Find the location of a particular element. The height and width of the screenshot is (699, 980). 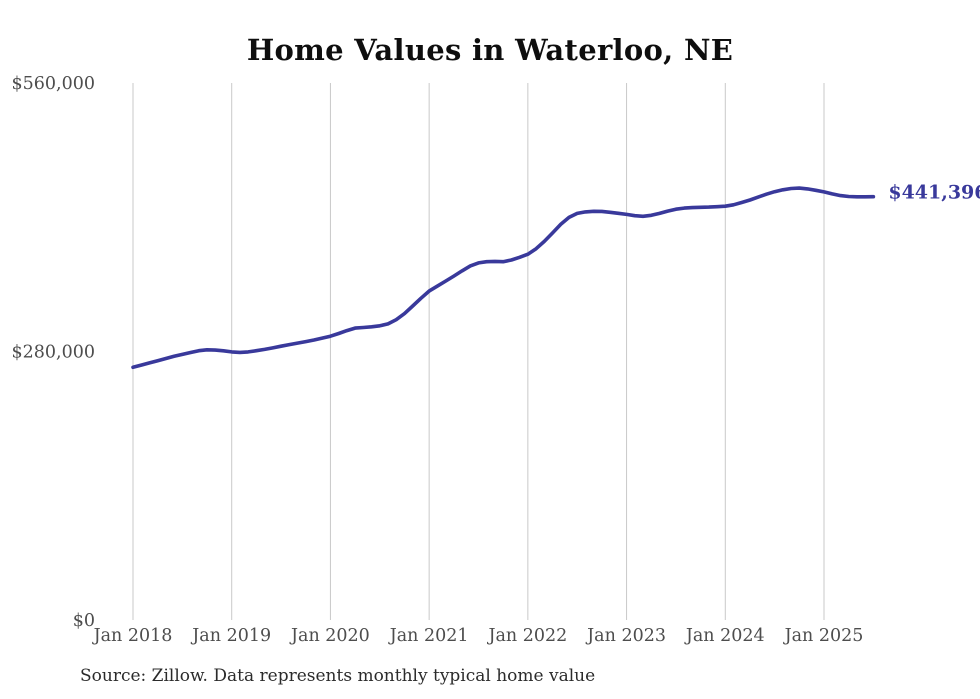

x-tick-label: Jan 2019 is located at coordinates (230, 636).